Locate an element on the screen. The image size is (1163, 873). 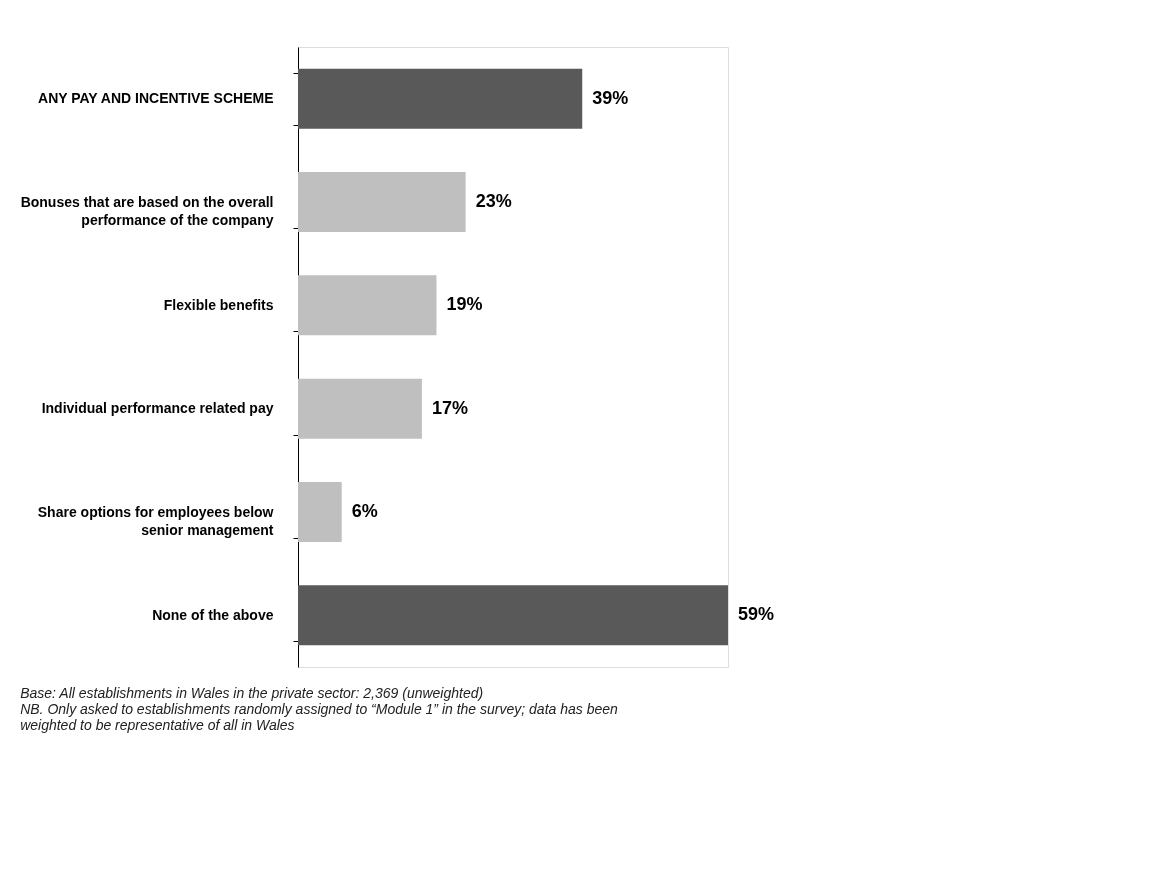
data-label: 23% is located at coordinates (493, 201).